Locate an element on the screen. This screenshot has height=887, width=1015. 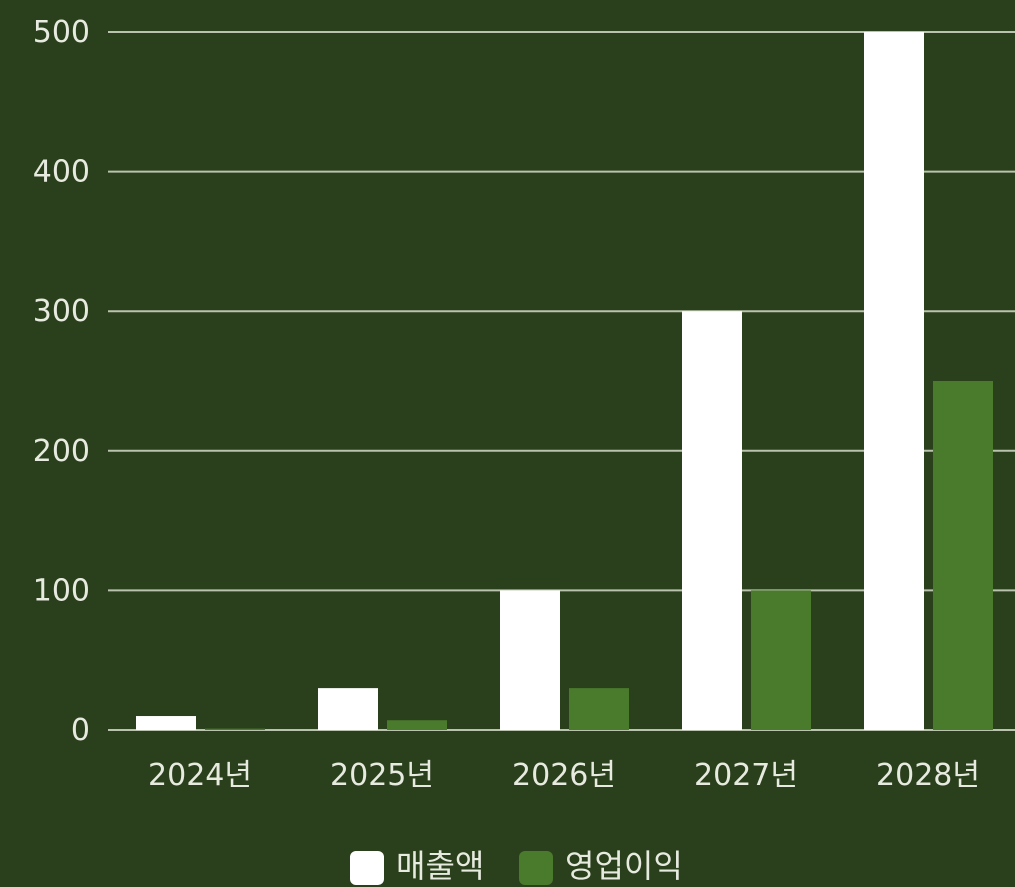
y-tick-label: 200 is located at coordinates (61, 451).